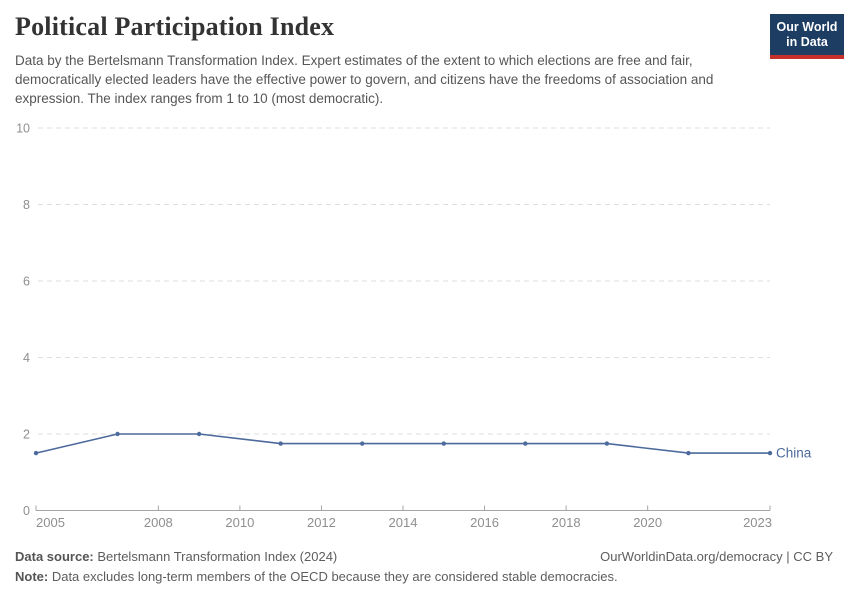 This screenshot has height=600, width=850. Describe the element at coordinates (770, 453) in the screenshot. I see `data-point-china-2023` at that location.